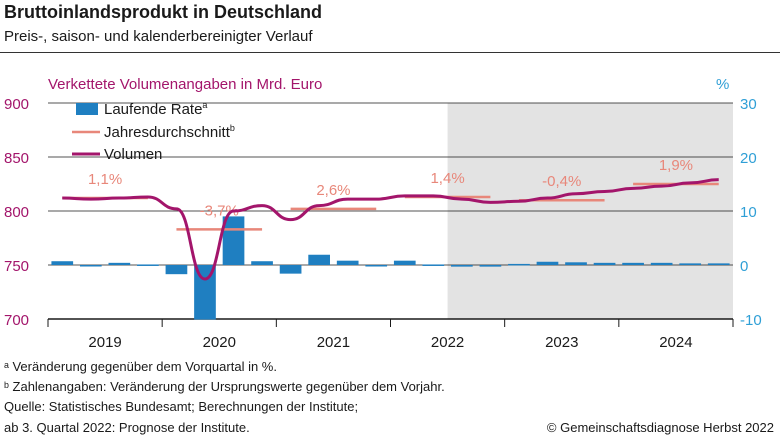 Image resolution: width=780 pixels, height=439 pixels. I want to click on left-axis-title: Verkettete Volumenangaben in Mrd. Euro, so click(185, 84).